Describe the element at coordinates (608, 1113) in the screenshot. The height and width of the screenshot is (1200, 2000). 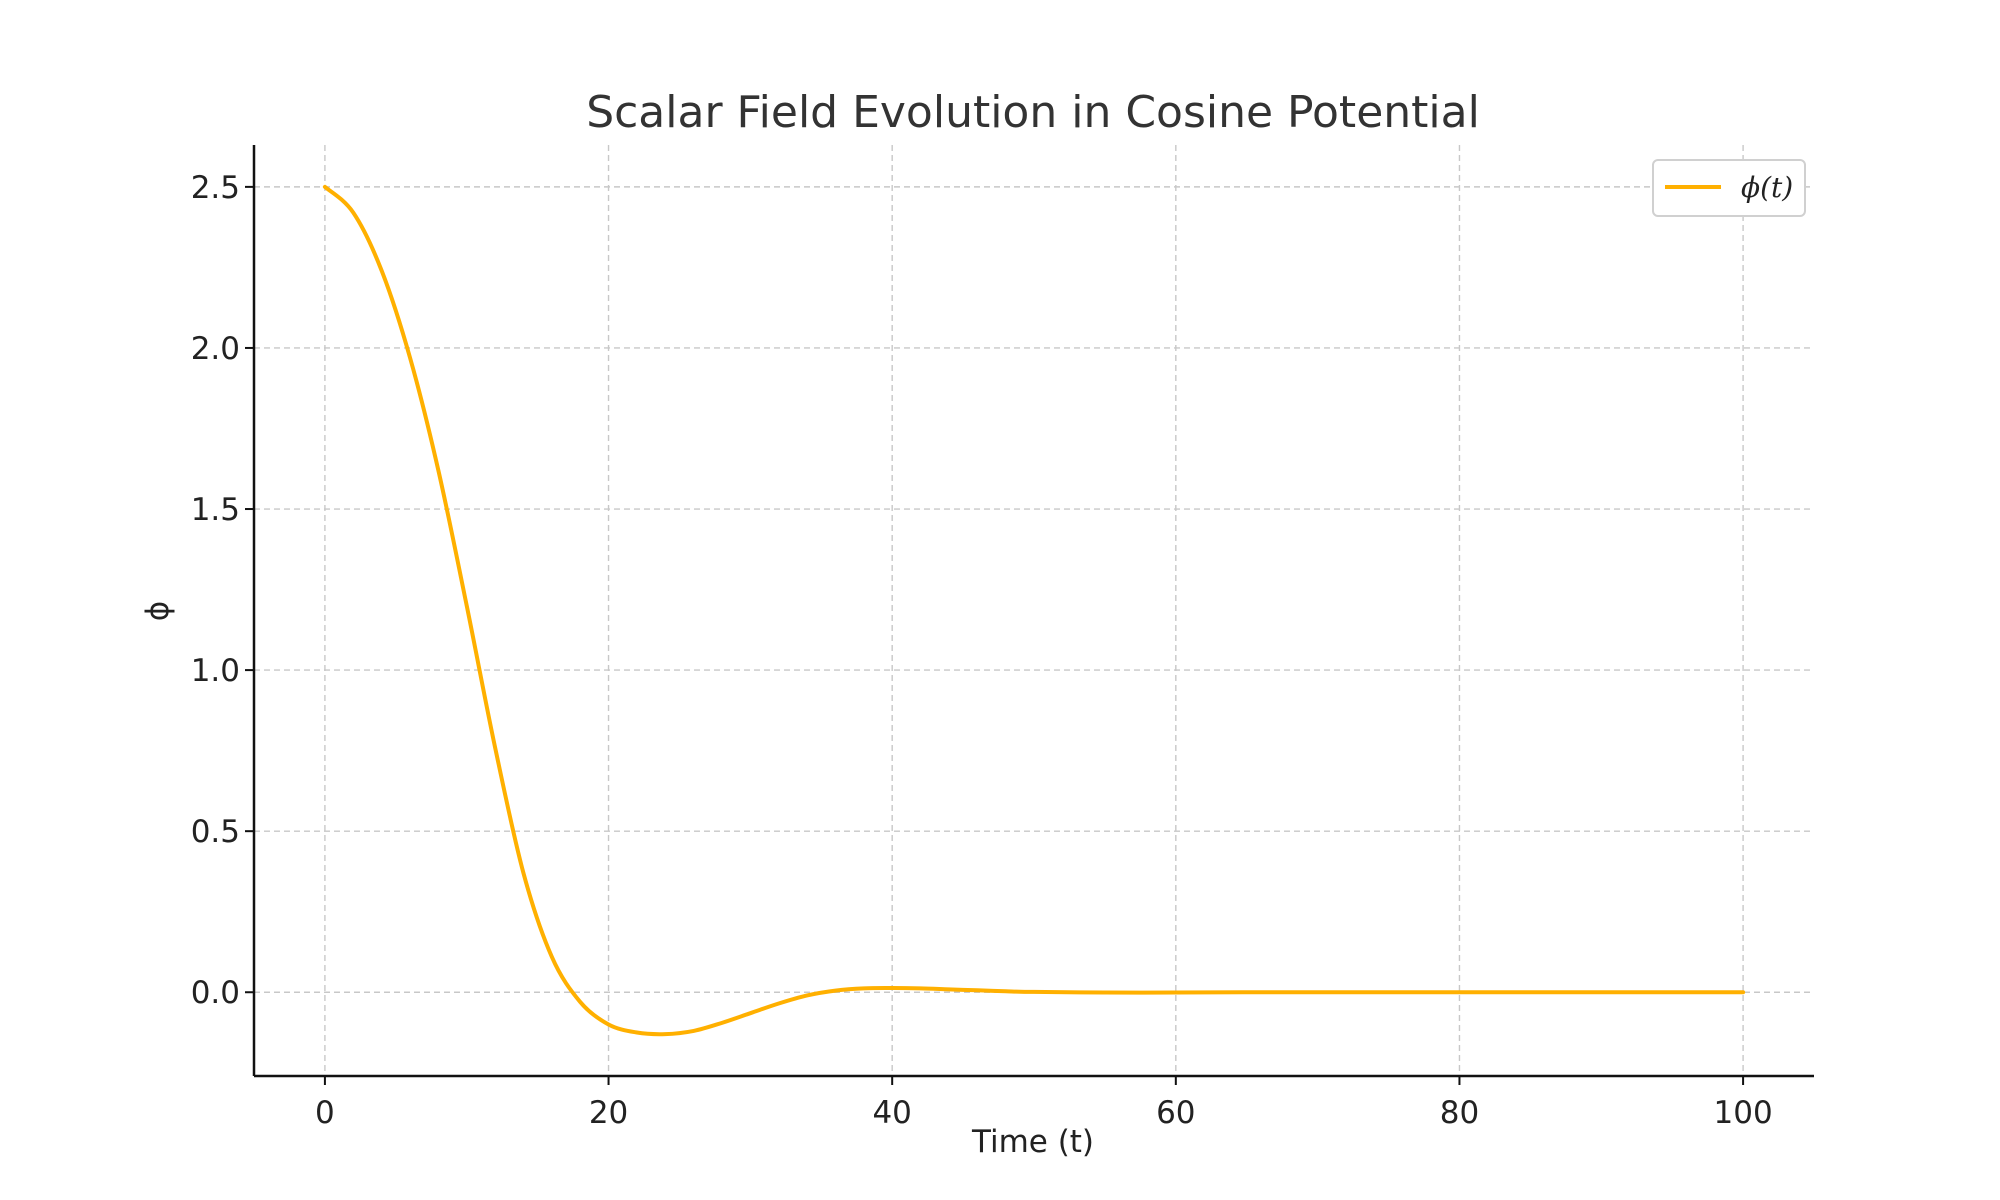
I see `x-tick-label: 20` at that location.